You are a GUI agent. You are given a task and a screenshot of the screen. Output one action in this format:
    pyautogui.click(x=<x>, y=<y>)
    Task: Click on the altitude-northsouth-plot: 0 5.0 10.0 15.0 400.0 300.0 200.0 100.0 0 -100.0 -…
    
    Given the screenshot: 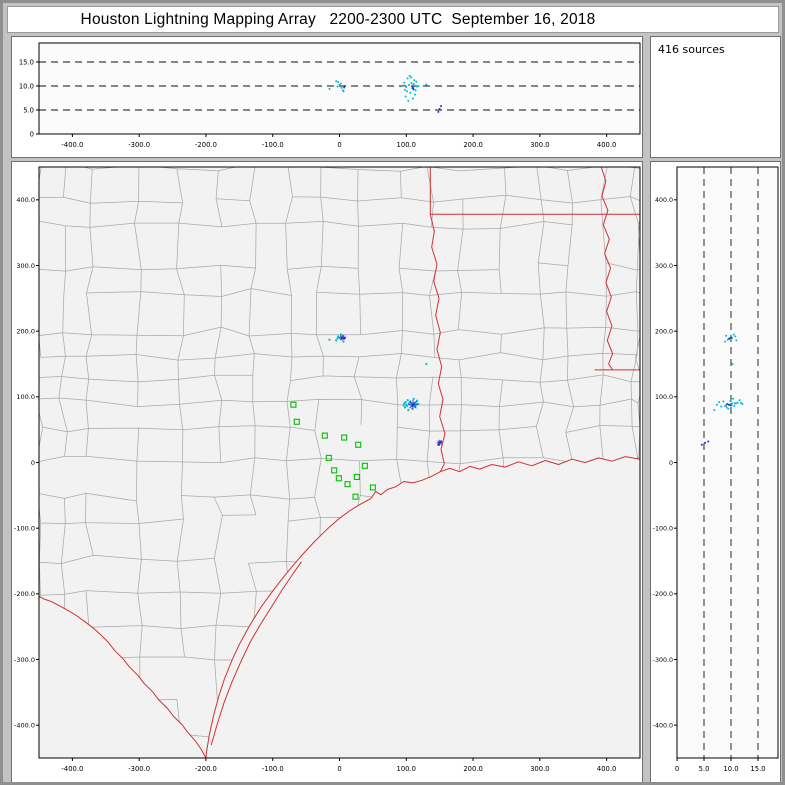 What is the action you would take?
    pyautogui.click(x=715, y=472)
    